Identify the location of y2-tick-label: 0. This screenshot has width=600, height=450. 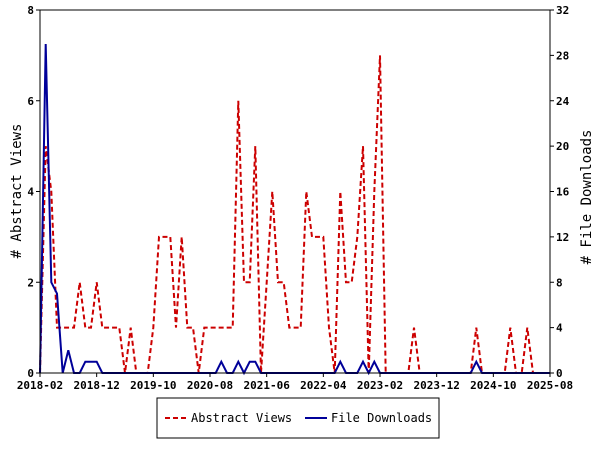
(559, 373).